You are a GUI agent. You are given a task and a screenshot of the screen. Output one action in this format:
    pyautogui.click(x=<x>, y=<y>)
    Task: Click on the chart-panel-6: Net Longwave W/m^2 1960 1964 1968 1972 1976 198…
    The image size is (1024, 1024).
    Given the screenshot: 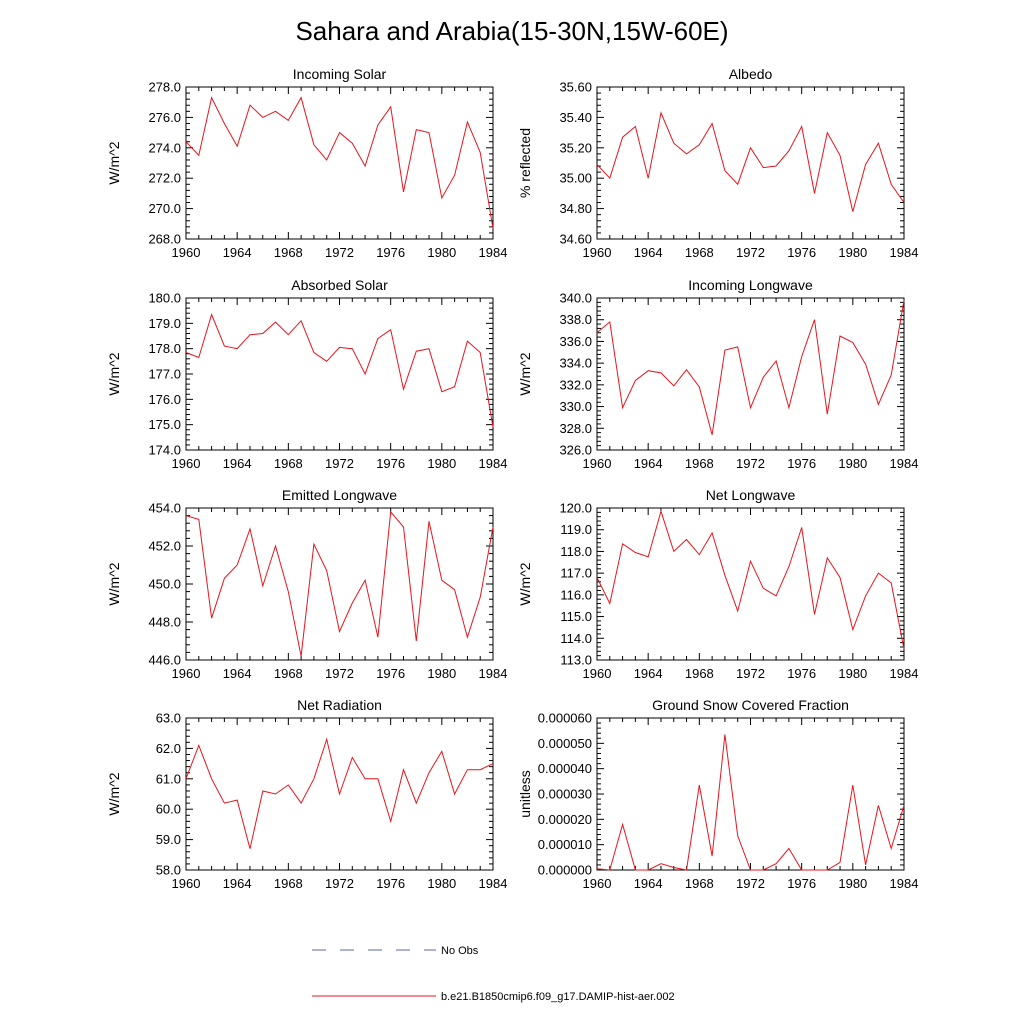 What is the action you would take?
    pyautogui.click(x=717, y=584)
    